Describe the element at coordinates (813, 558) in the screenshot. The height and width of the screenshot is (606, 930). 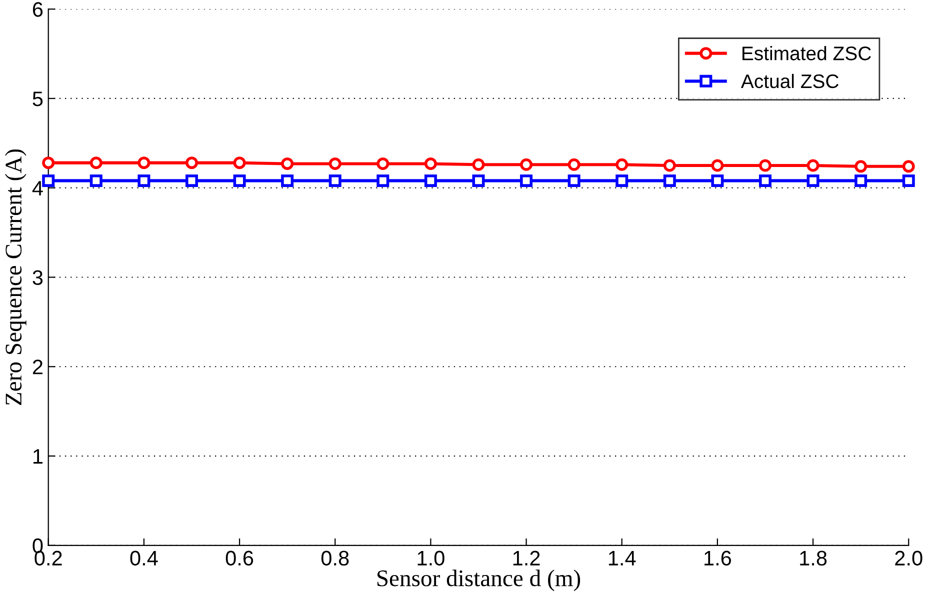
I see `x-tick-label: 1.8` at that location.